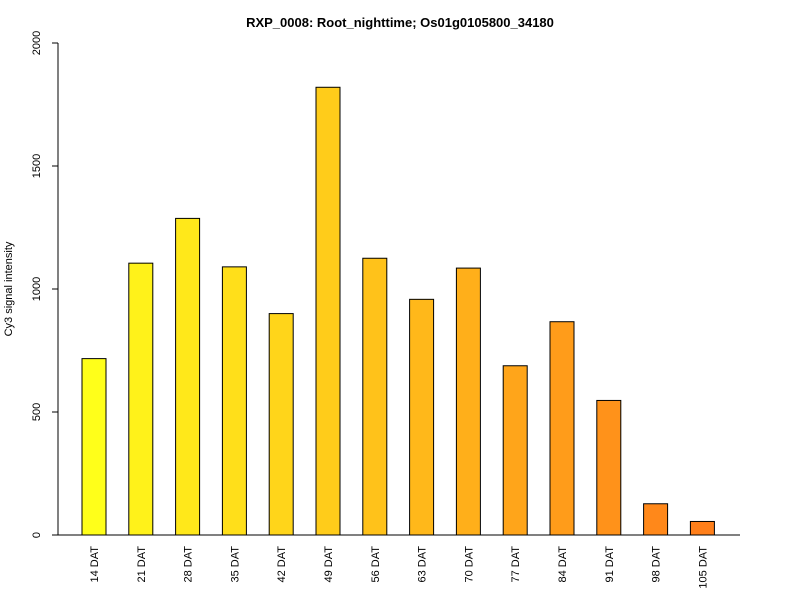  Describe the element at coordinates (37, 289) in the screenshot. I see `y-tick-label: 1000` at that location.